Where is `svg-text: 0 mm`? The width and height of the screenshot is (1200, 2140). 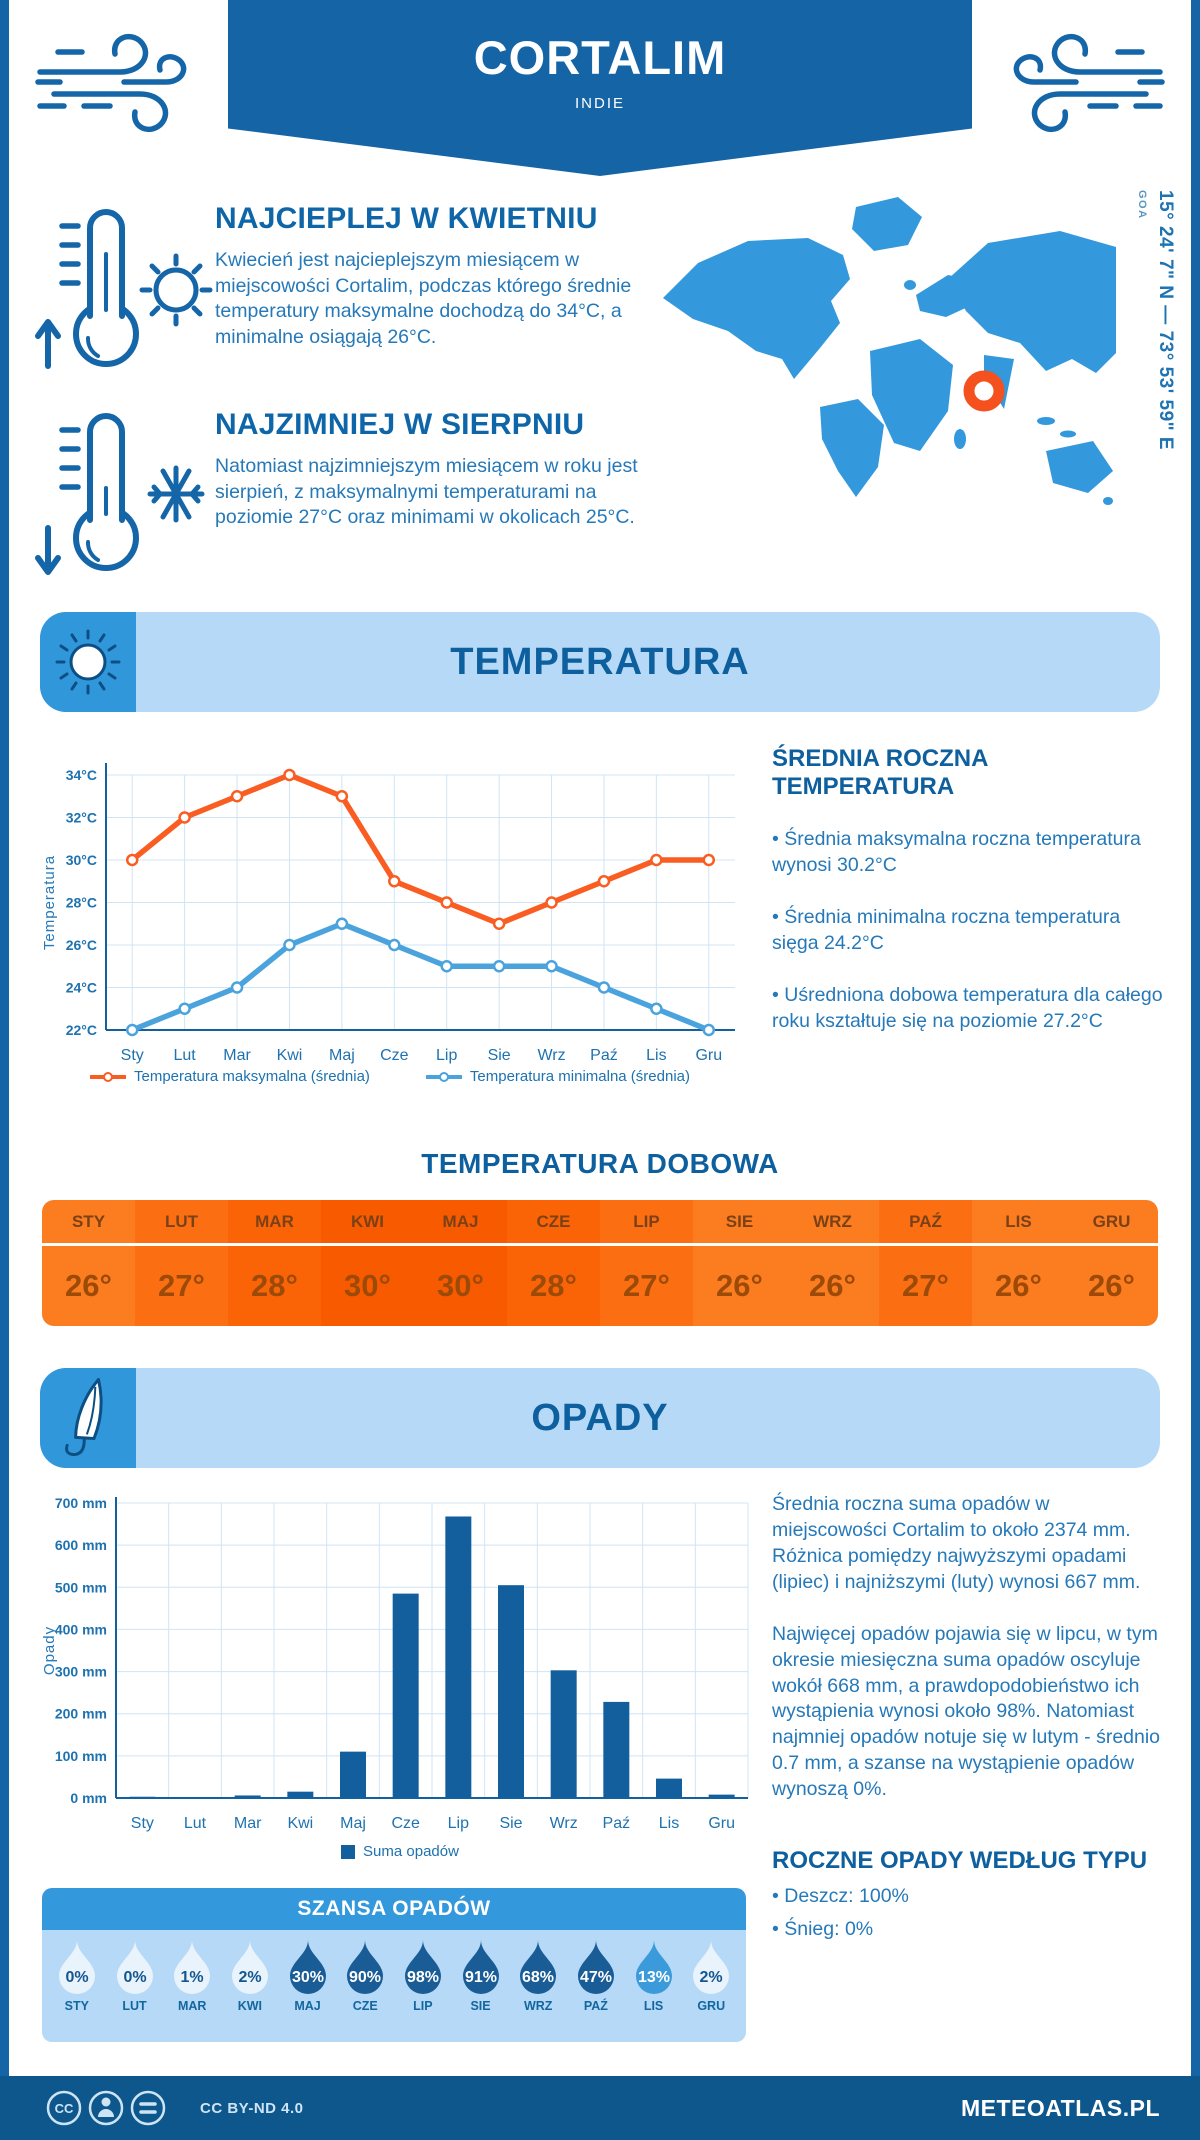
svg-text: 0 mm is located at coordinates (88, 1798).